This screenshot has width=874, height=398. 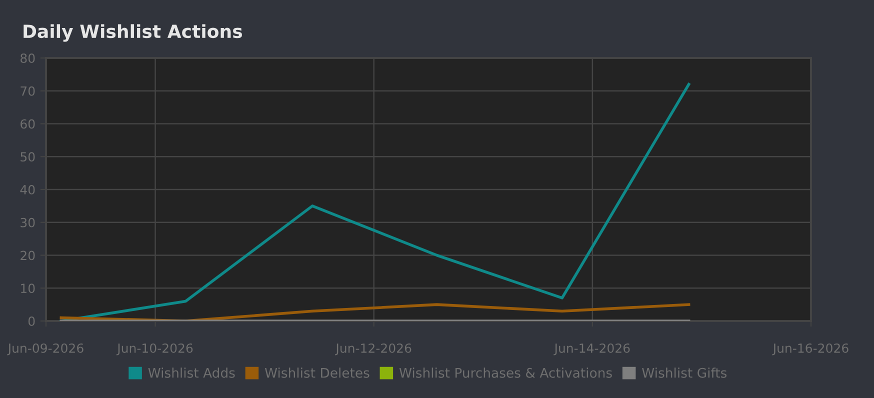 What do you see at coordinates (27, 124) in the screenshot?
I see `y-tick-label: 60` at bounding box center [27, 124].